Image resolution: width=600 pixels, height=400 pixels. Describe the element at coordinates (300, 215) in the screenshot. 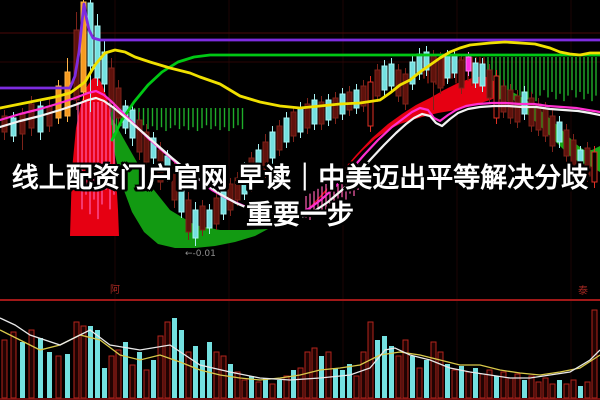

I see `headline-line2: 重要一步` at that location.